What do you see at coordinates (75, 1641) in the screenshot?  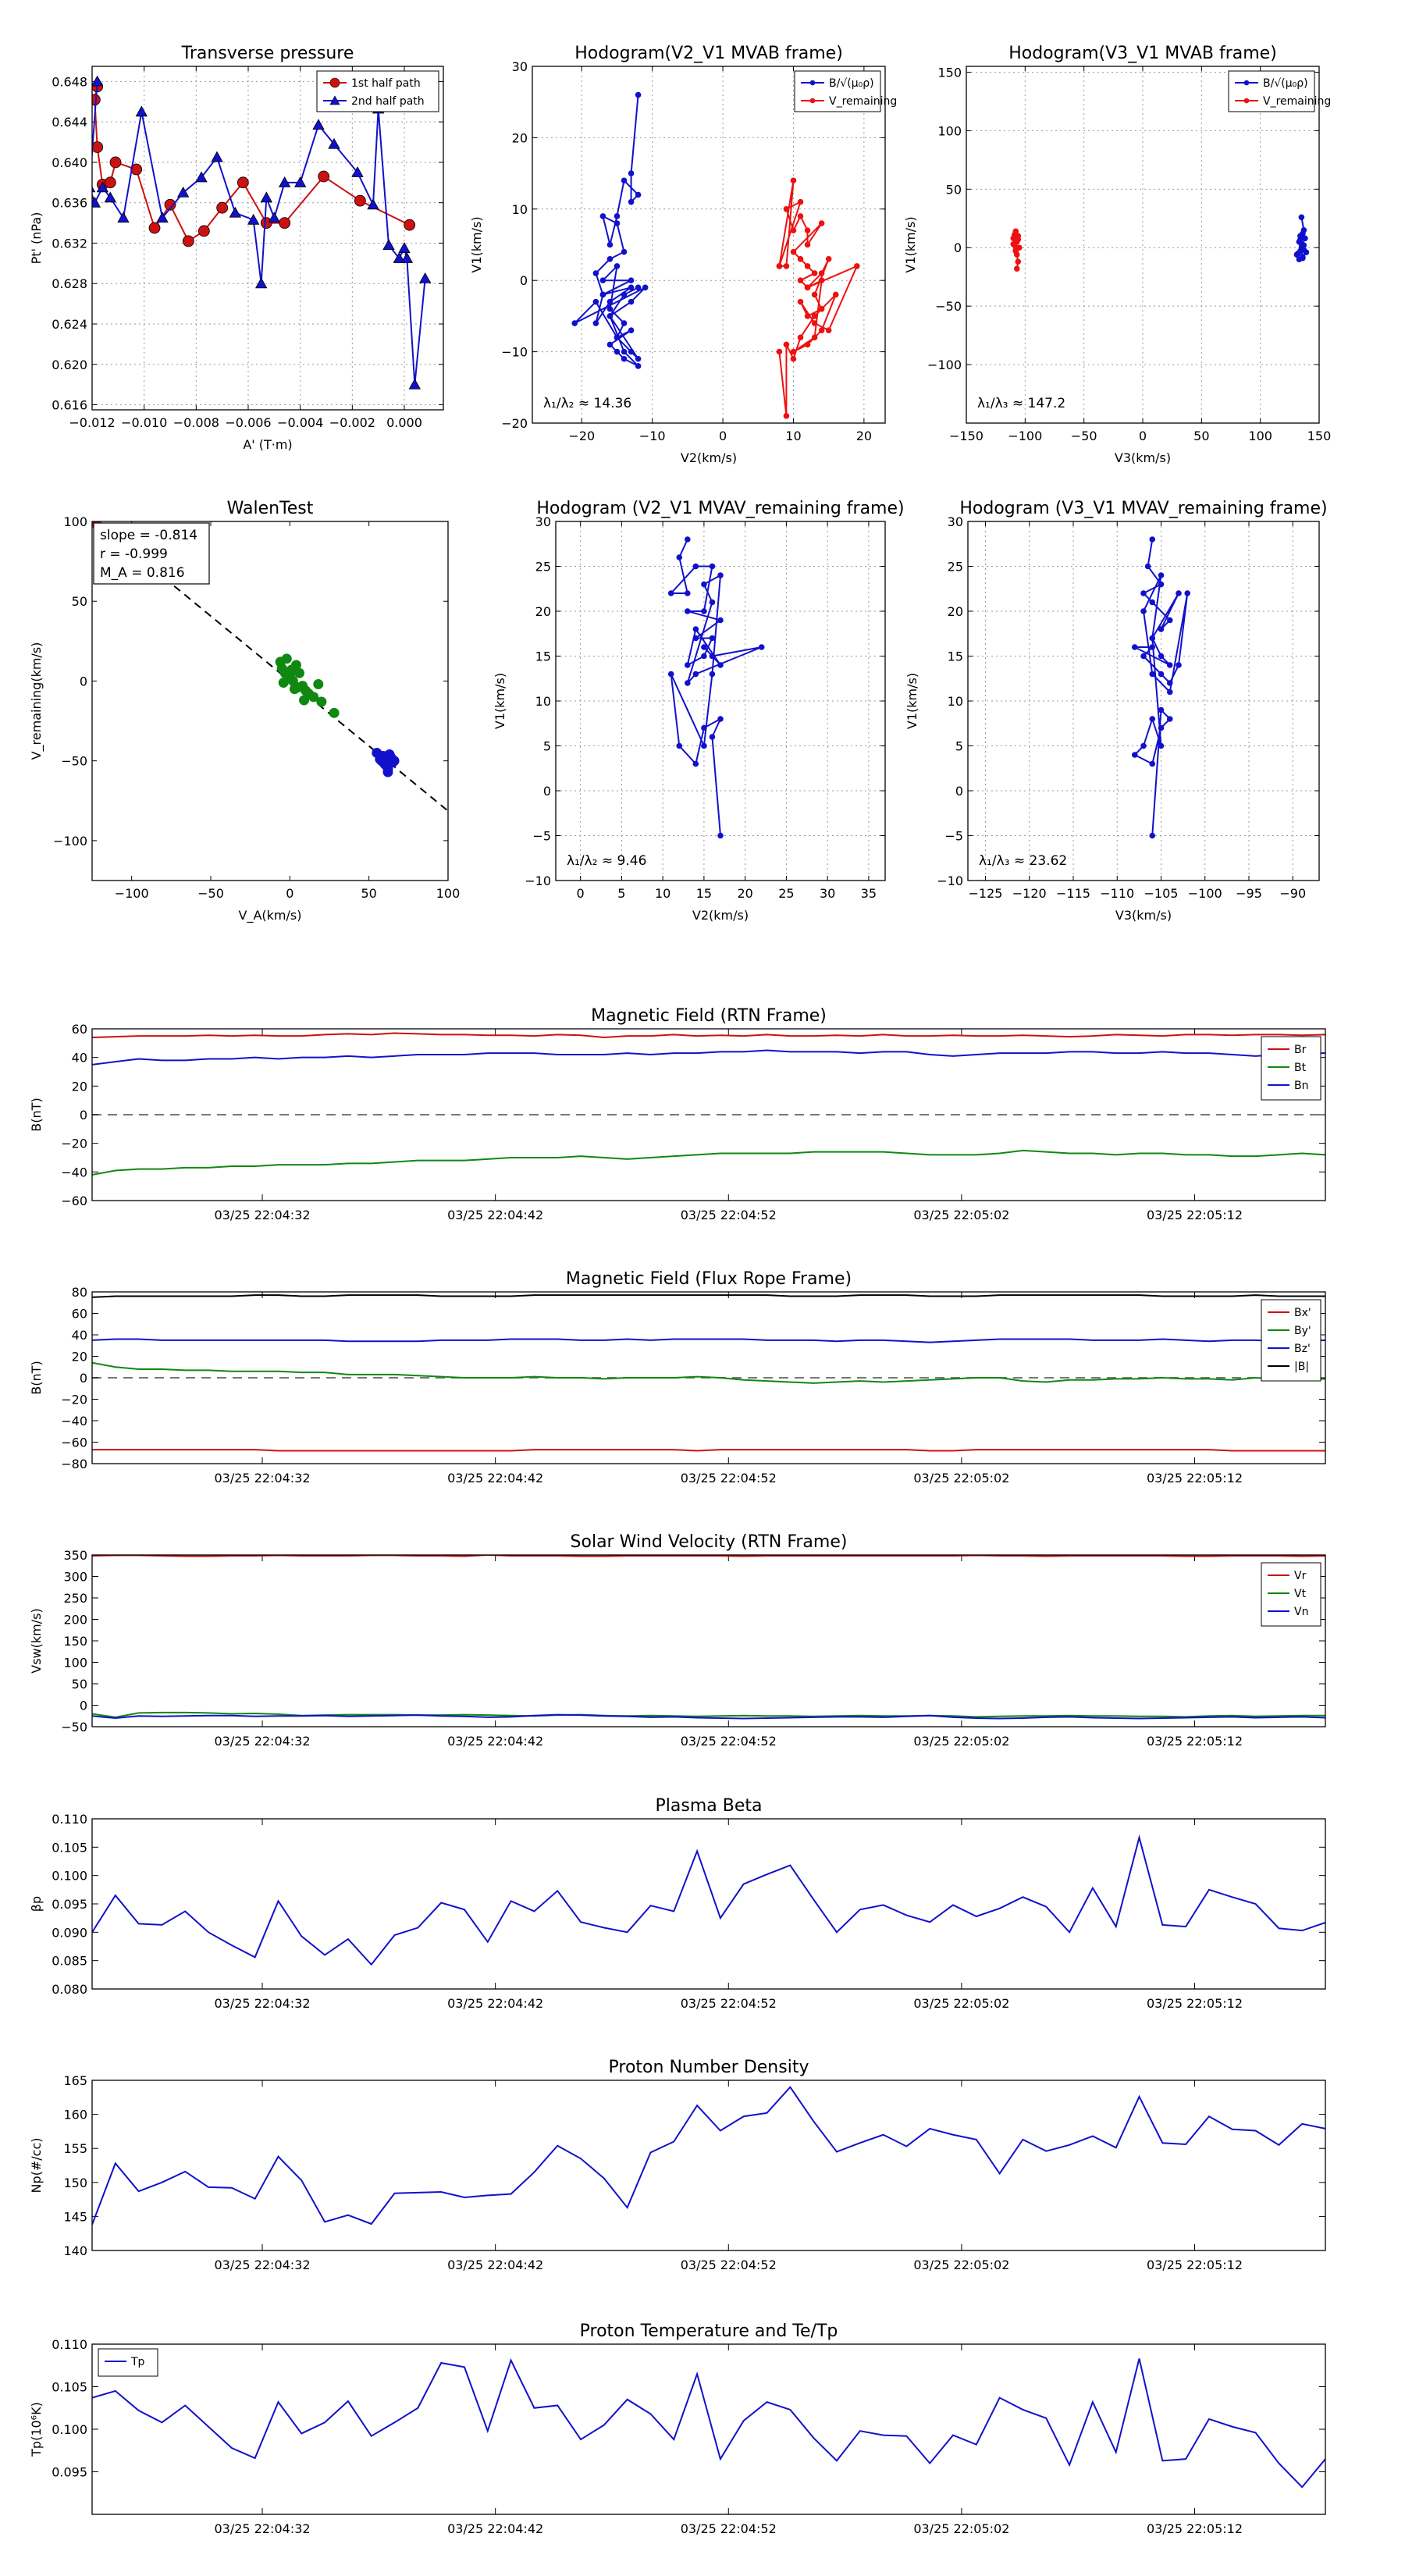 I see `y-tick-label: 150` at bounding box center [75, 1641].